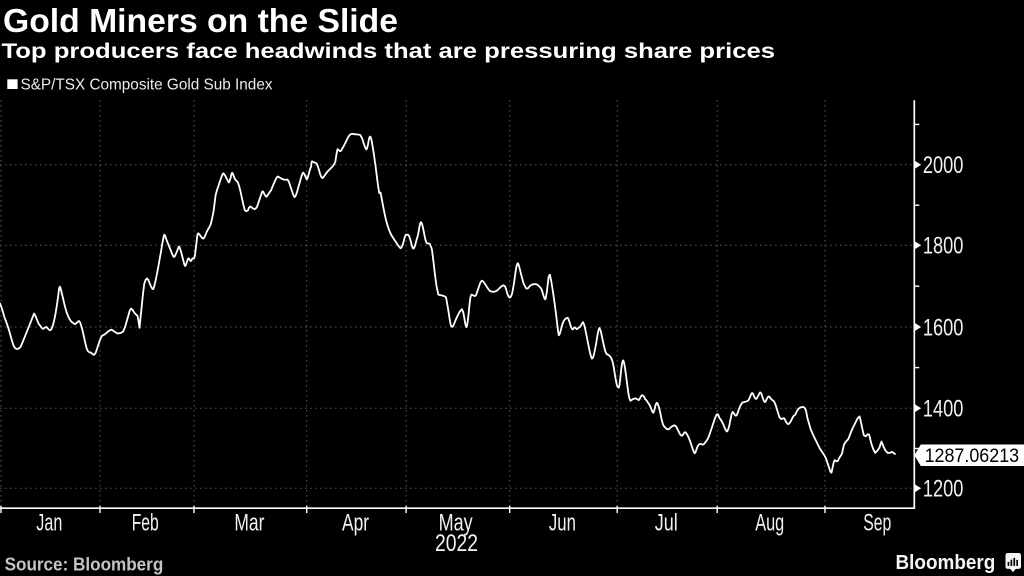 The height and width of the screenshot is (576, 1024). I want to click on svg-text: 1600, so click(943, 327).